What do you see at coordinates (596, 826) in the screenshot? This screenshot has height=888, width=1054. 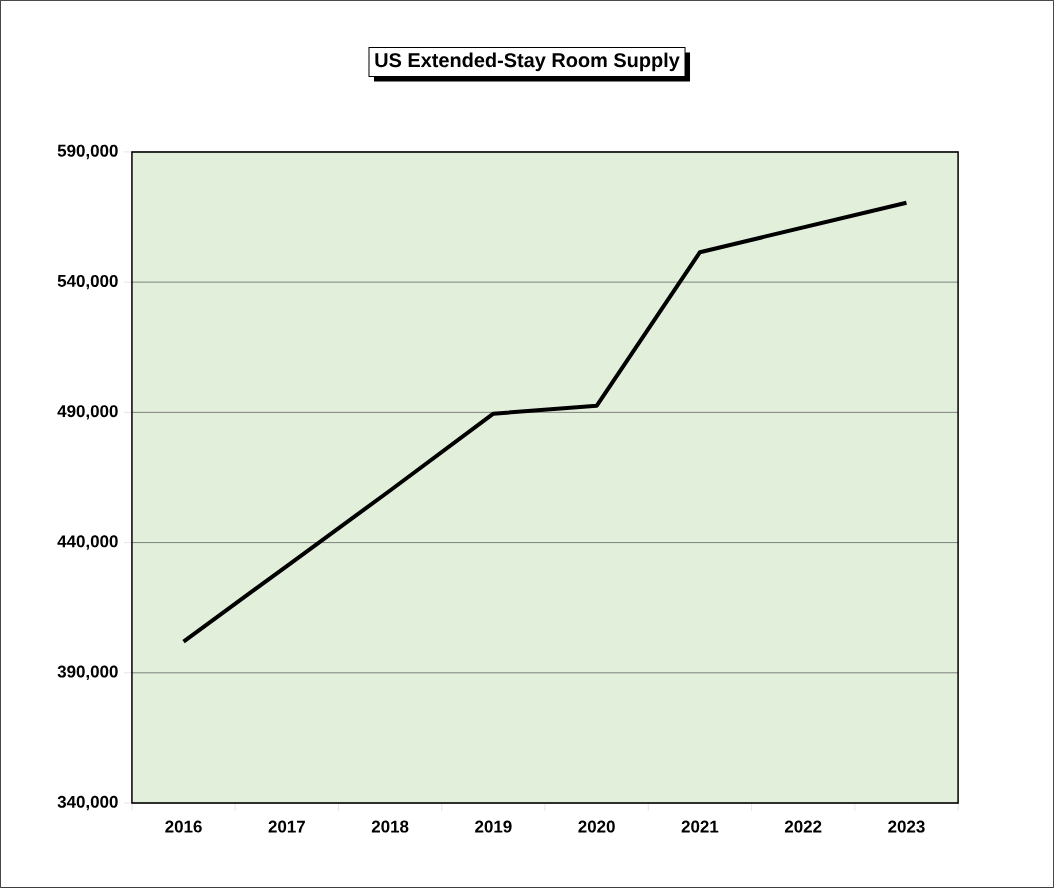 I see `x-tick-label: 2020` at bounding box center [596, 826].